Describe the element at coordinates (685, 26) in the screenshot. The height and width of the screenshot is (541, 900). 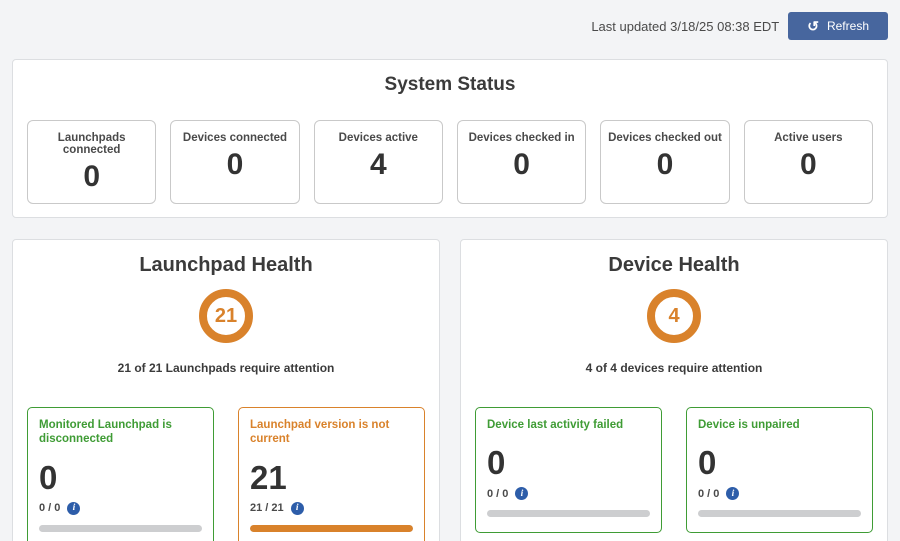
I see `last-updated-text: Last updated 3/18/25 08:38 EDT` at that location.